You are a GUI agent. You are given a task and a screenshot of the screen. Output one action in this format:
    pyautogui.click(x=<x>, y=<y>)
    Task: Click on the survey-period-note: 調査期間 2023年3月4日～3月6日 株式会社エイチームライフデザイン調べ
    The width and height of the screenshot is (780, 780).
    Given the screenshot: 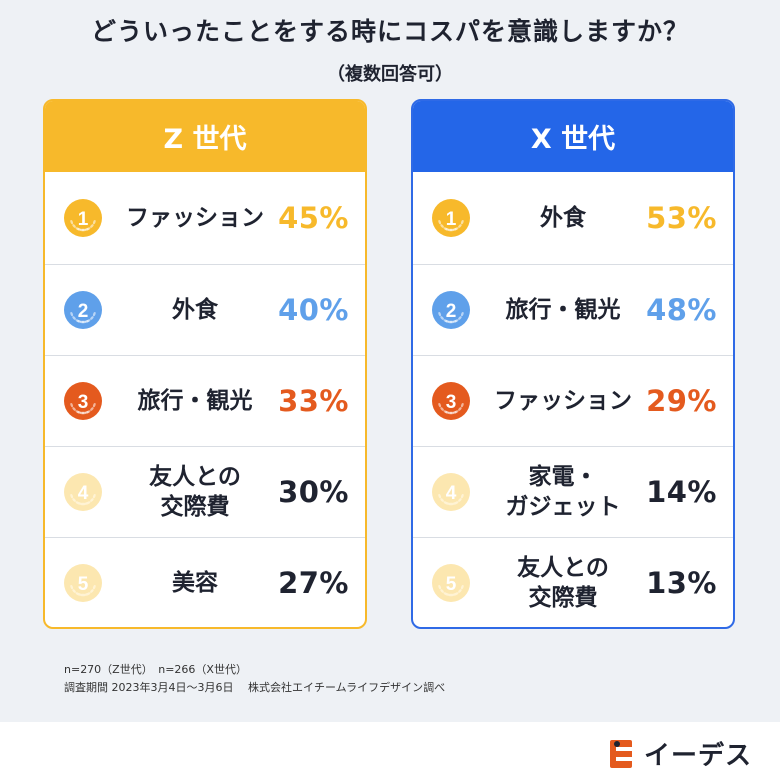 What is the action you would take?
    pyautogui.click(x=255, y=687)
    